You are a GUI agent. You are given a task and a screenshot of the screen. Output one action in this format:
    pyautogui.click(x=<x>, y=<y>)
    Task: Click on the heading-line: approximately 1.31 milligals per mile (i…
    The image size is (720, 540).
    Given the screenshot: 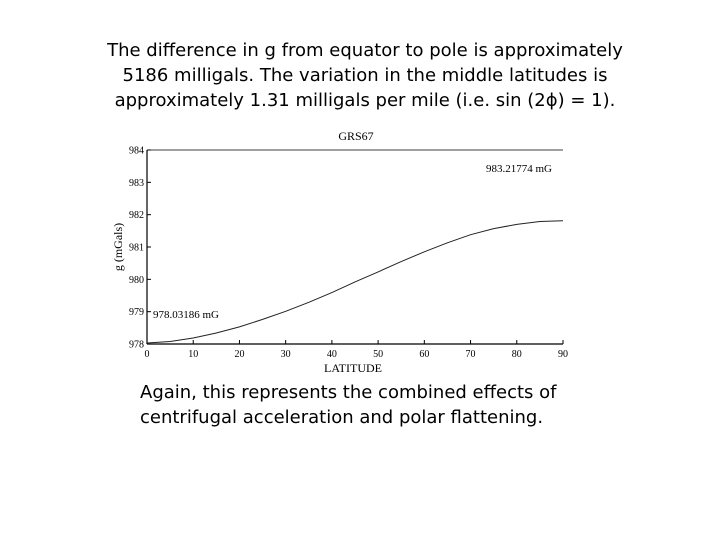 What is the action you would take?
    pyautogui.click(x=365, y=100)
    